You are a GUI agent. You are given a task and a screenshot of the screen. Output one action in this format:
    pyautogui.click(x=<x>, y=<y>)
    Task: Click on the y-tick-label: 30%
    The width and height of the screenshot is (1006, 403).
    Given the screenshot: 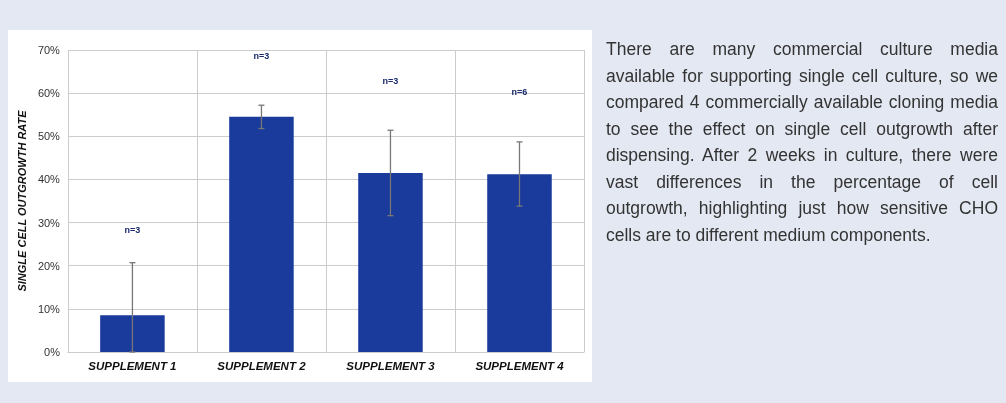 What is the action you would take?
    pyautogui.click(x=49, y=222)
    